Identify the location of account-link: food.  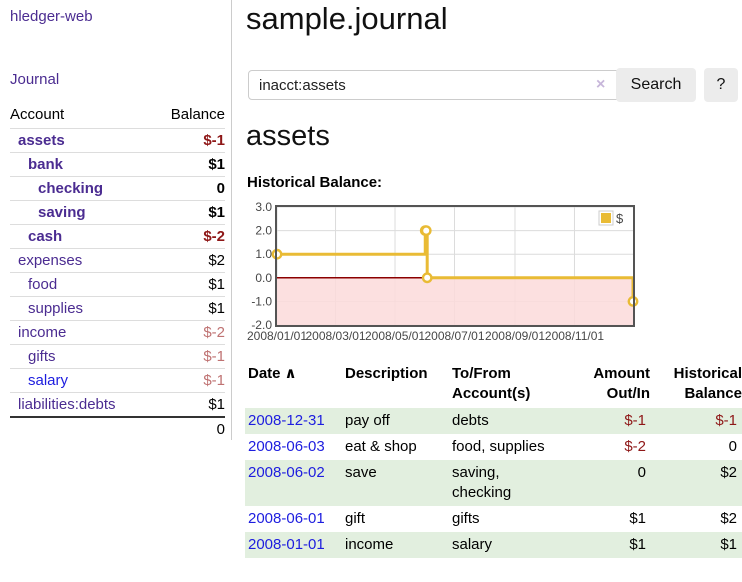
(43, 284).